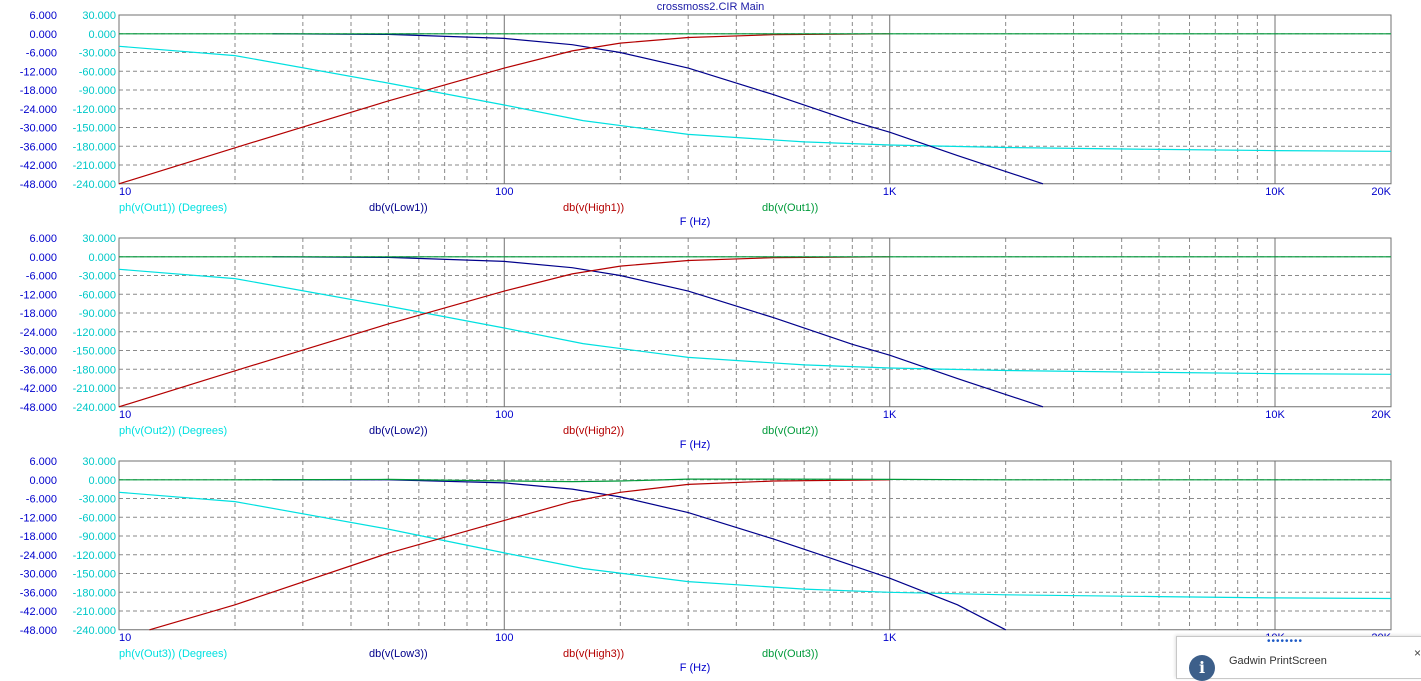 This screenshot has width=1421, height=681. What do you see at coordinates (593, 654) in the screenshot?
I see `legend-entry: db(v(High3))` at bounding box center [593, 654].